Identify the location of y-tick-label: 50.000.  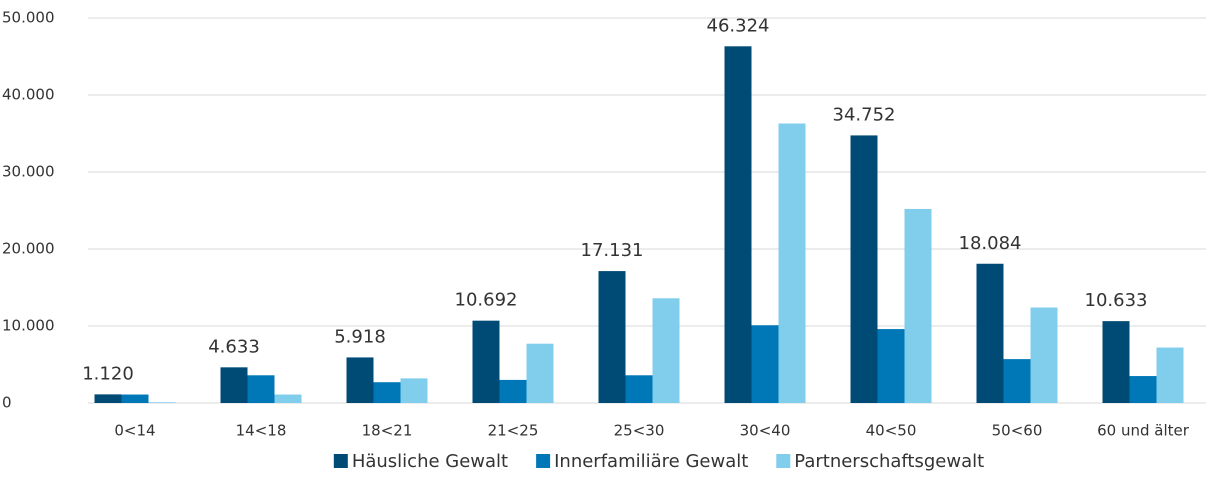
(28, 18).